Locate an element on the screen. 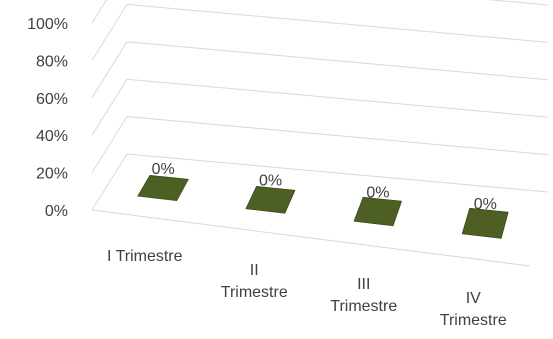 The width and height of the screenshot is (553, 339). y-tick-label: 20% is located at coordinates (52, 174).